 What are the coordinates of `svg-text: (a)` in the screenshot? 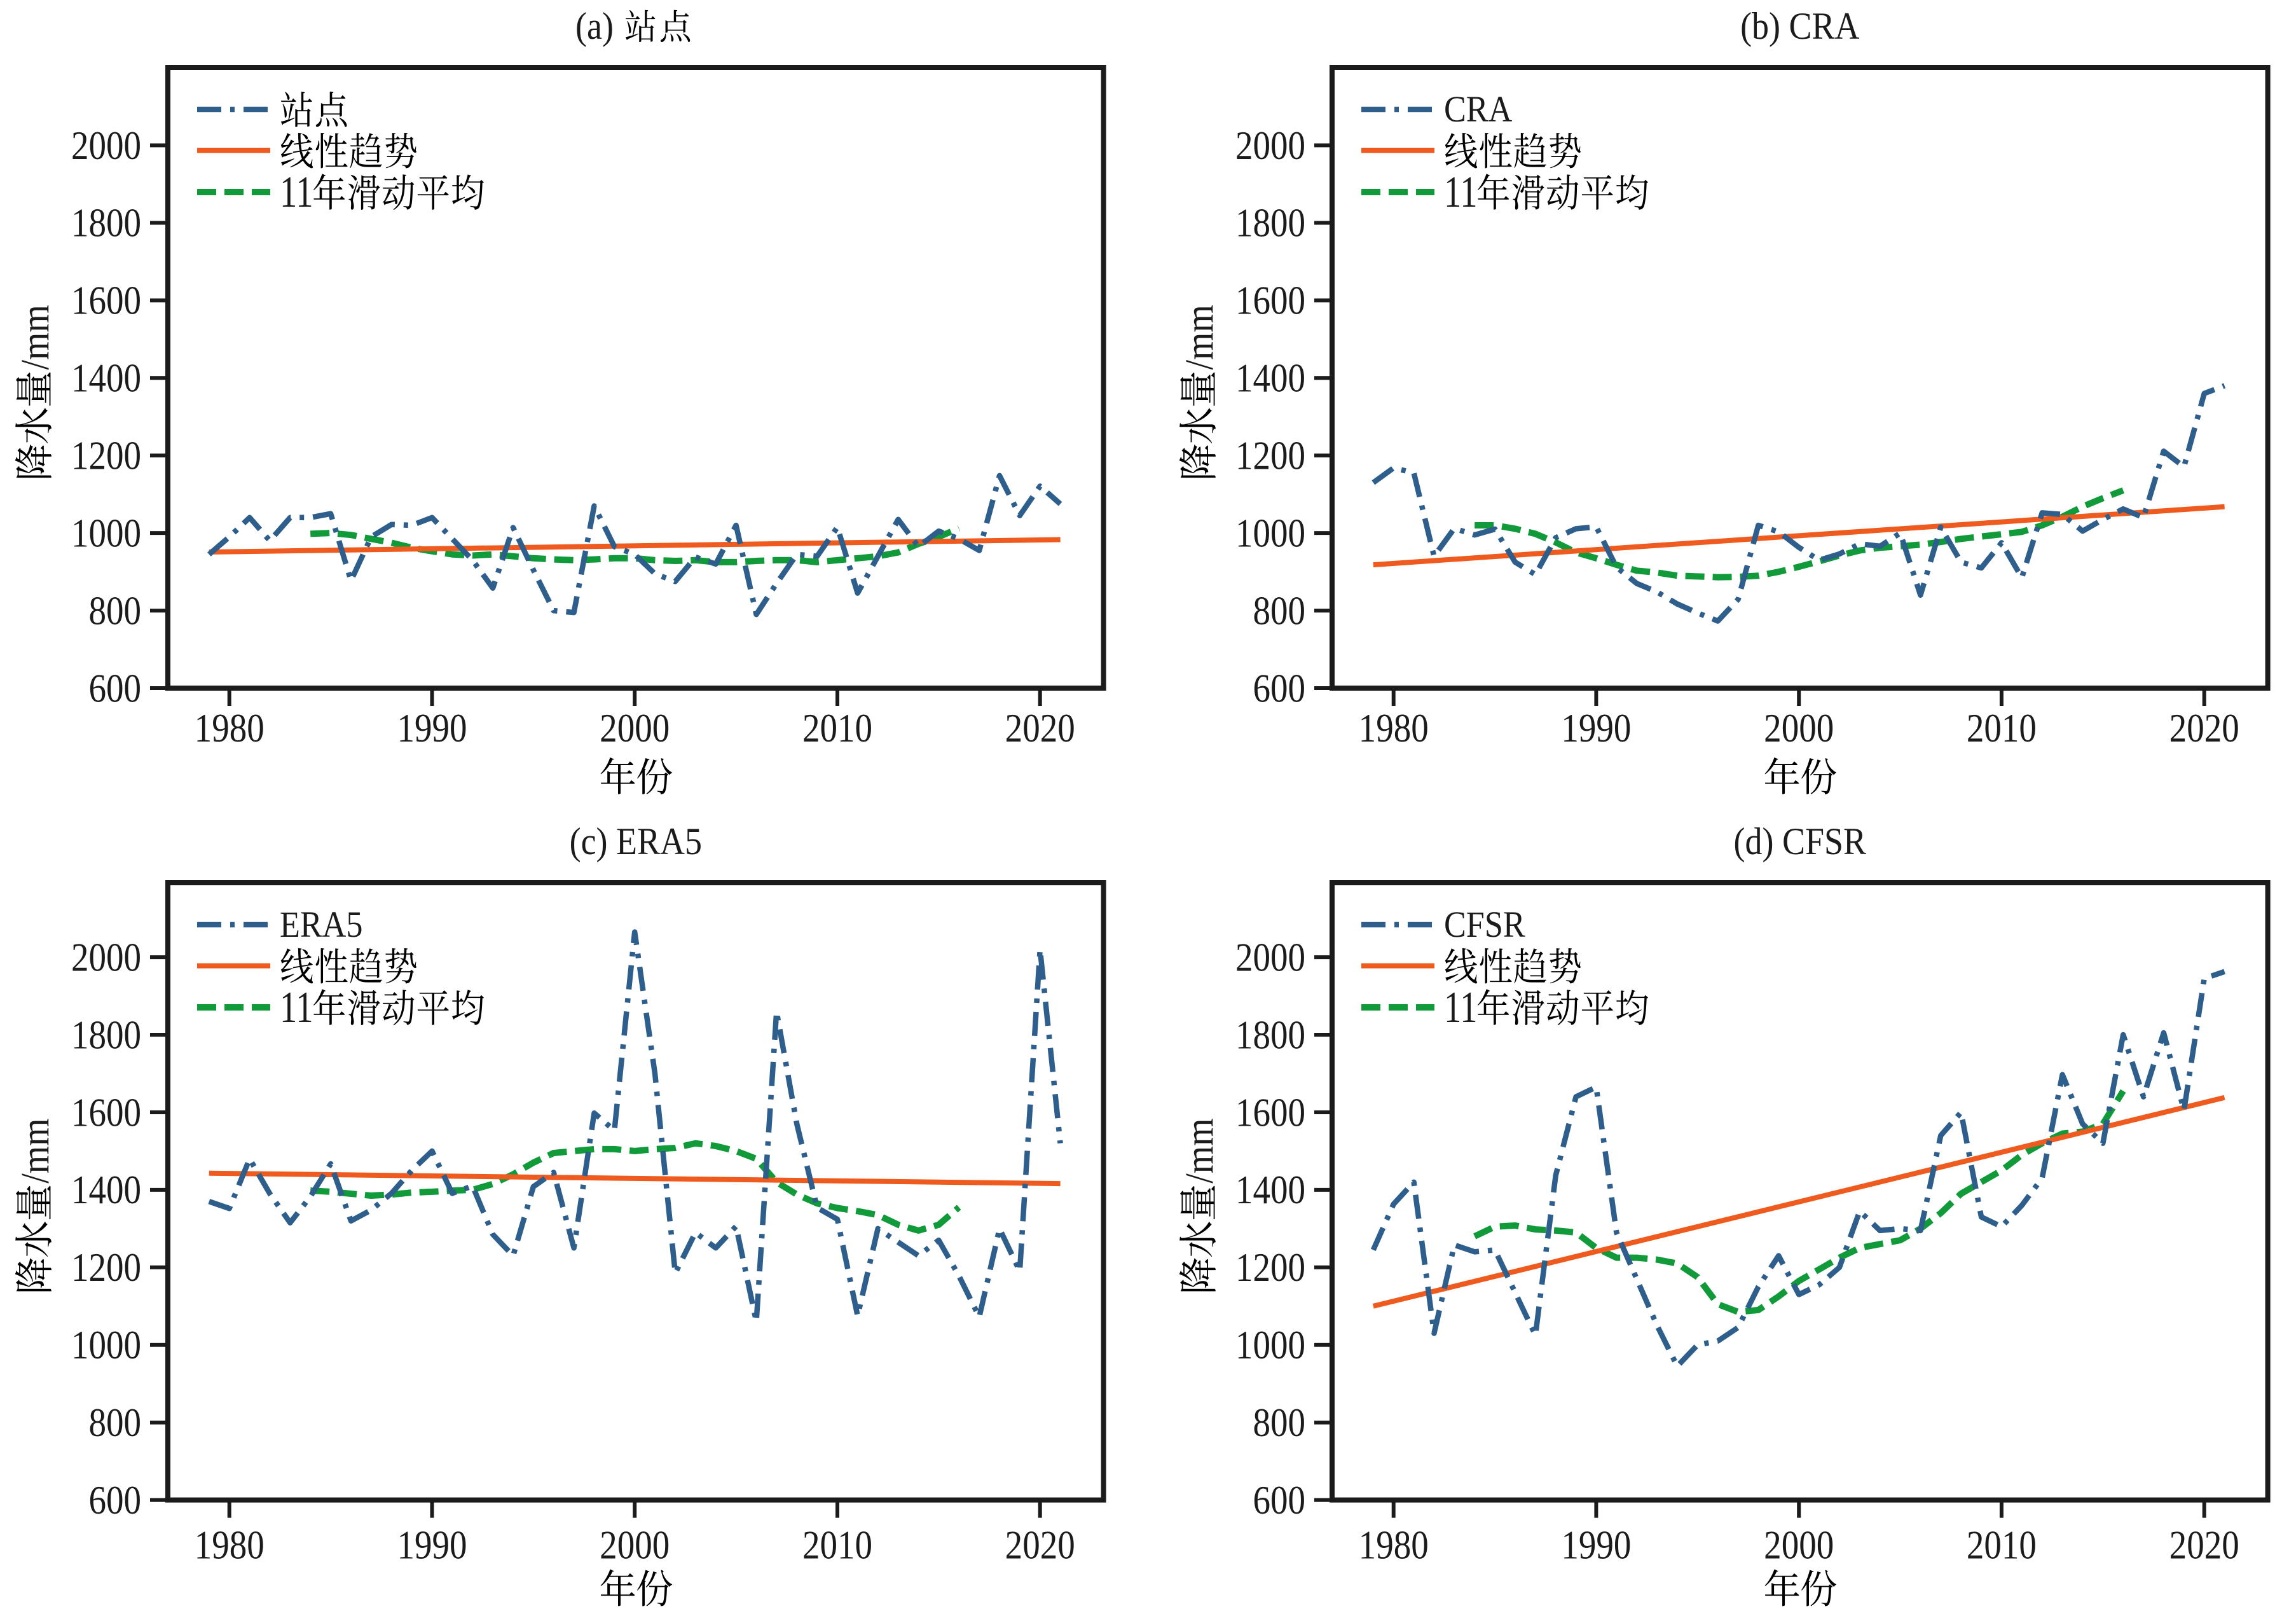 It's located at (594, 26).